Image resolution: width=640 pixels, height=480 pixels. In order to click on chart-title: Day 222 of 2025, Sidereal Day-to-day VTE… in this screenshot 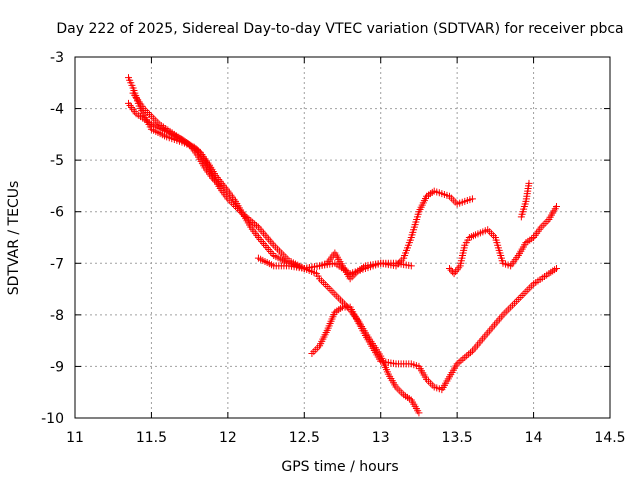, I will do `click(339, 29)`.